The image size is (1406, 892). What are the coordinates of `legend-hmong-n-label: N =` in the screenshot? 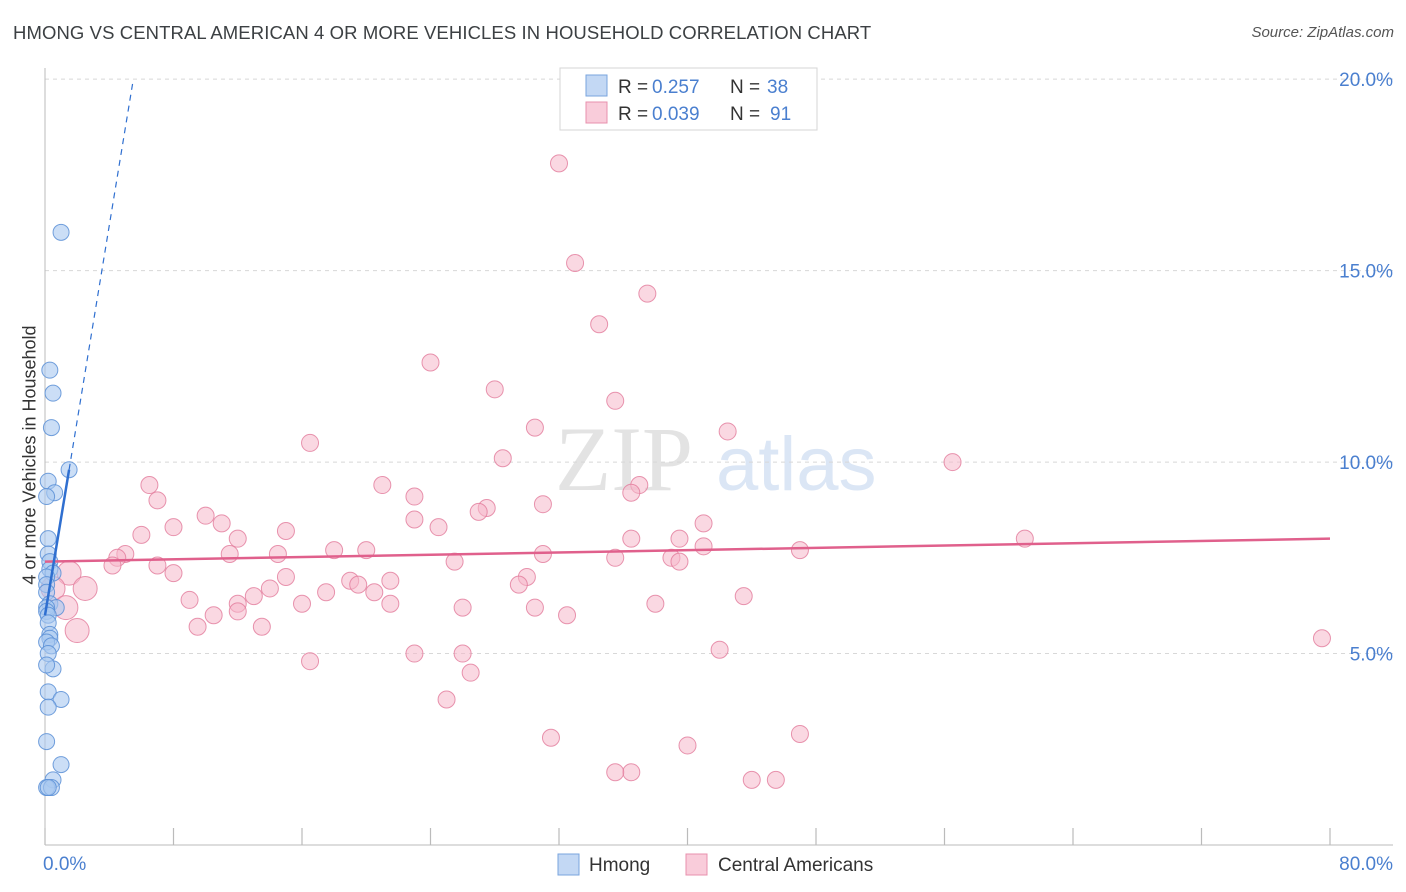 It's located at (745, 87).